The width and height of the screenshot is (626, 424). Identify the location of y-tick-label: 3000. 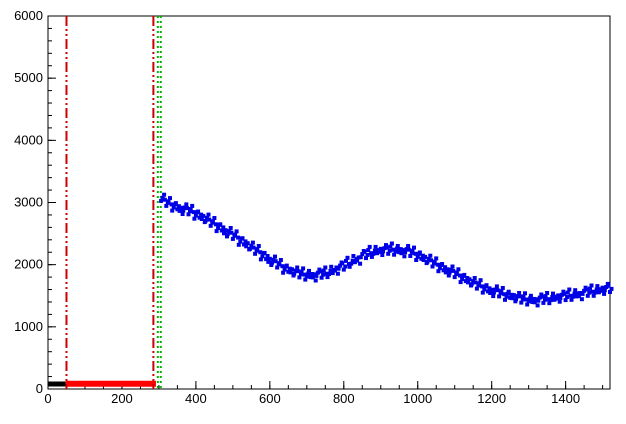
(28, 202).